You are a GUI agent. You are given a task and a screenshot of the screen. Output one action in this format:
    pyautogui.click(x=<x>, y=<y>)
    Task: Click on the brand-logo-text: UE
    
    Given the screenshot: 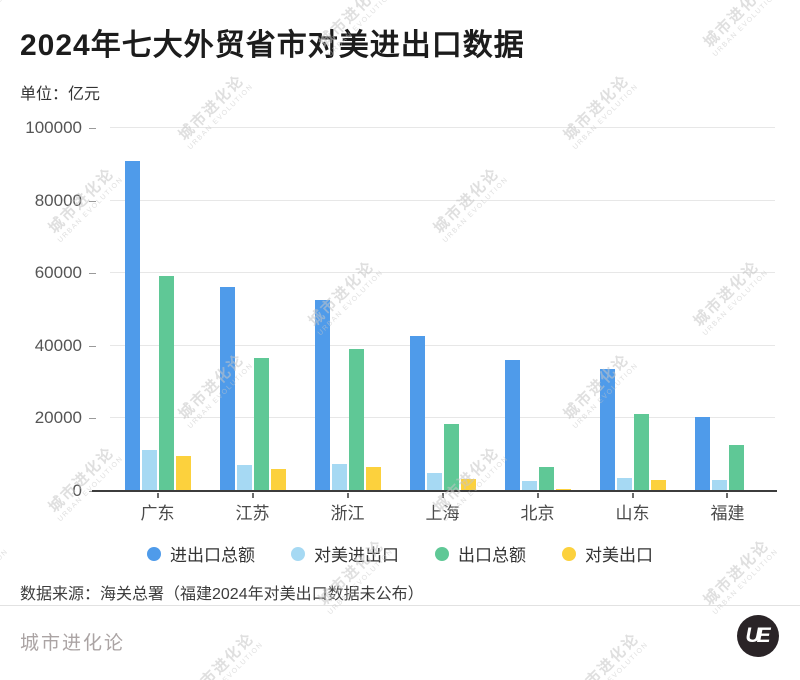 What is the action you would take?
    pyautogui.click(x=757, y=635)
    